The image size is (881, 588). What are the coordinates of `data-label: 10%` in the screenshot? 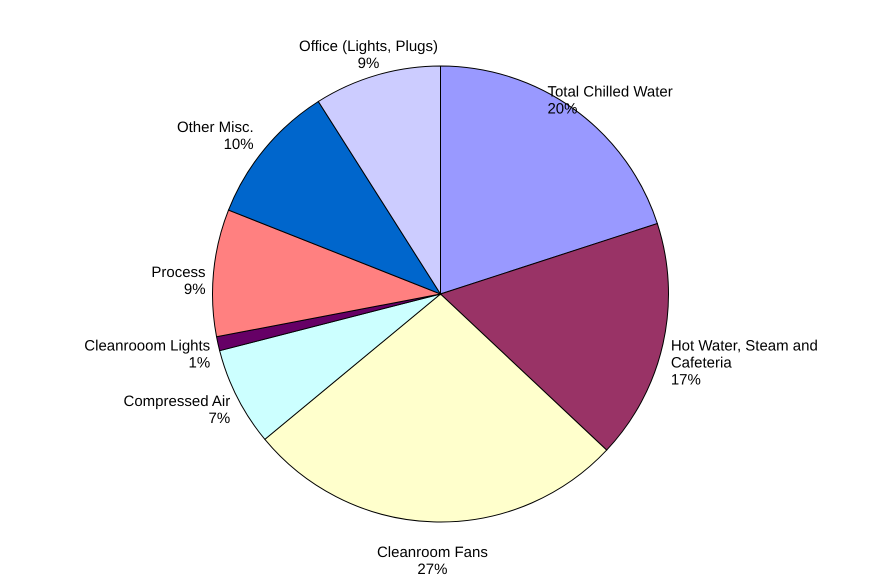 It's located at (239, 144).